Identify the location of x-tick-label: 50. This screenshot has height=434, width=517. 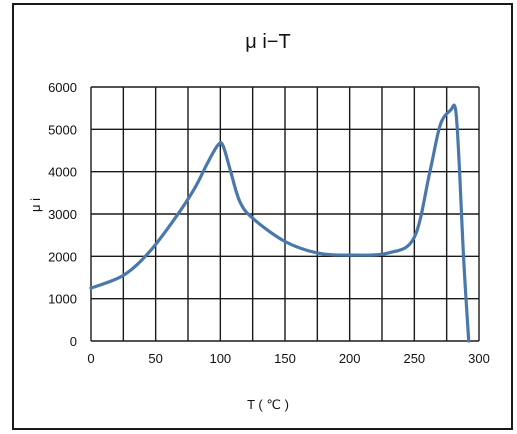
(155, 358).